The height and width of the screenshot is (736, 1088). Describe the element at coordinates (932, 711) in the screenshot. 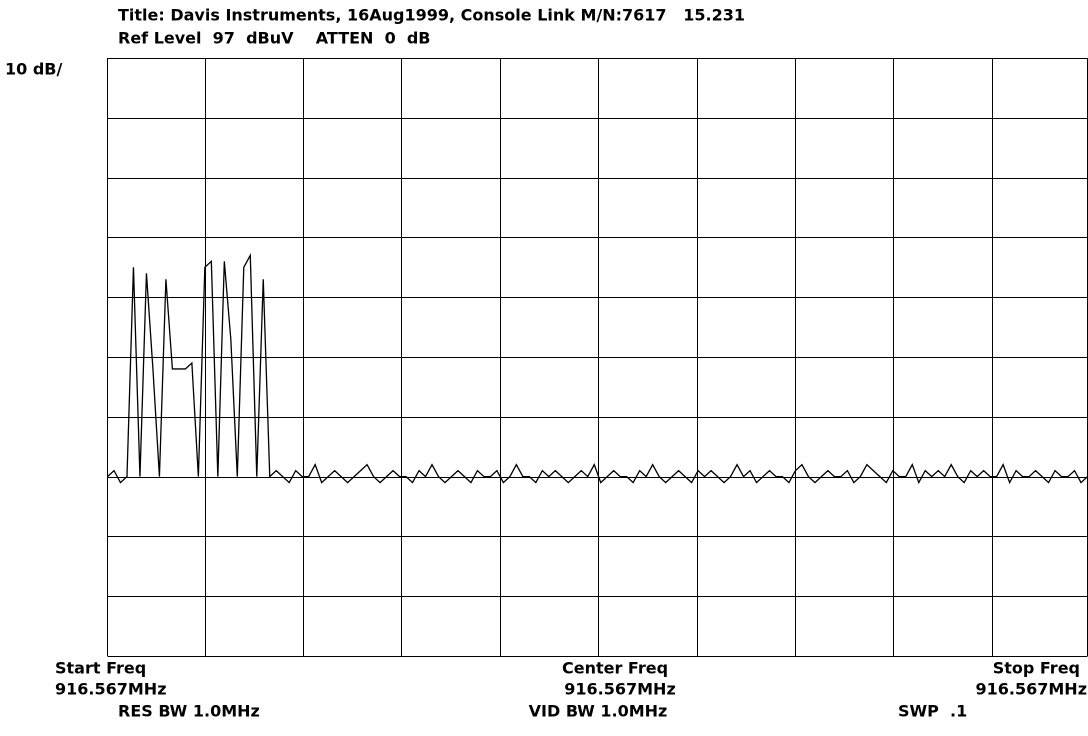

I see `sweep: SWP .1` at that location.